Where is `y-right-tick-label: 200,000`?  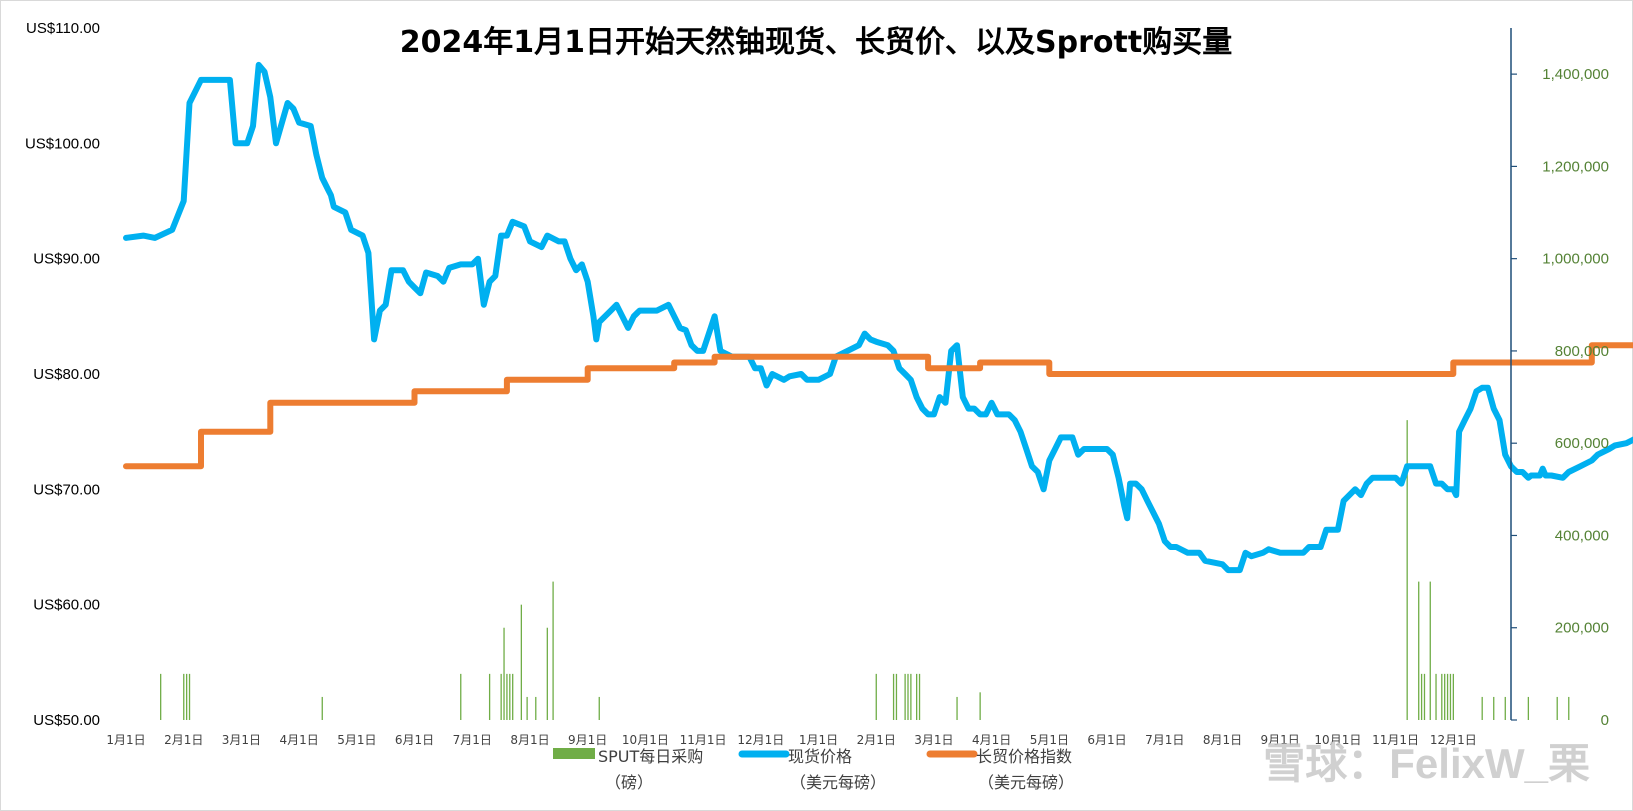
y-right-tick-label: 200,000 is located at coordinates (1582, 628).